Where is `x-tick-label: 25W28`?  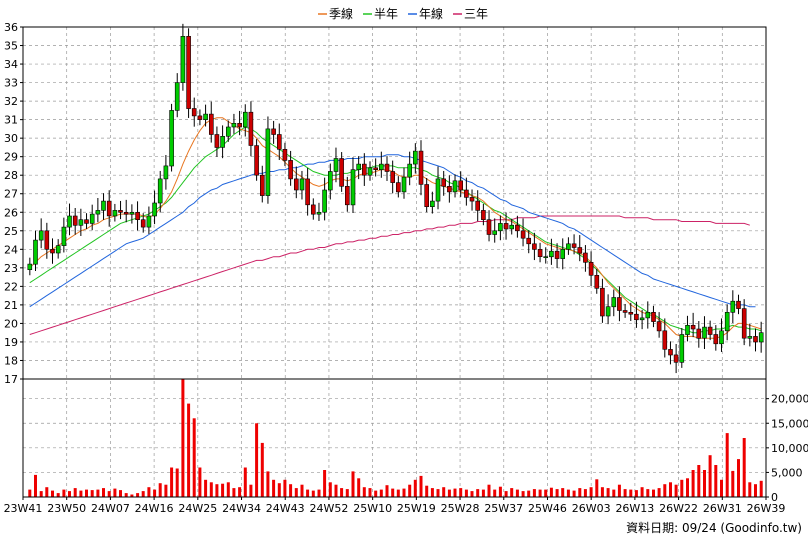 x-tick-label: 25W28 is located at coordinates (460, 508).